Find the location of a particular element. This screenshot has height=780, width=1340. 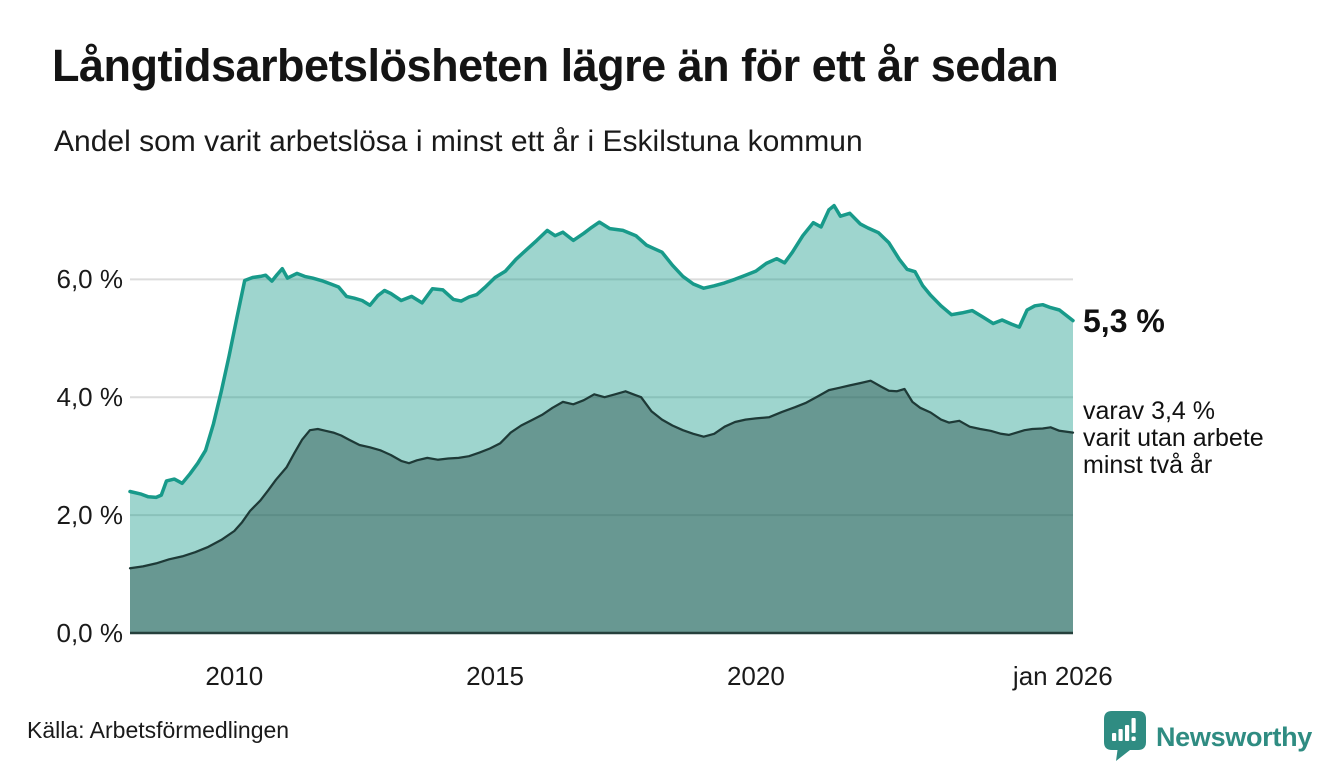

source-note: Källa: Arbetsförmedlingen is located at coordinates (158, 730).